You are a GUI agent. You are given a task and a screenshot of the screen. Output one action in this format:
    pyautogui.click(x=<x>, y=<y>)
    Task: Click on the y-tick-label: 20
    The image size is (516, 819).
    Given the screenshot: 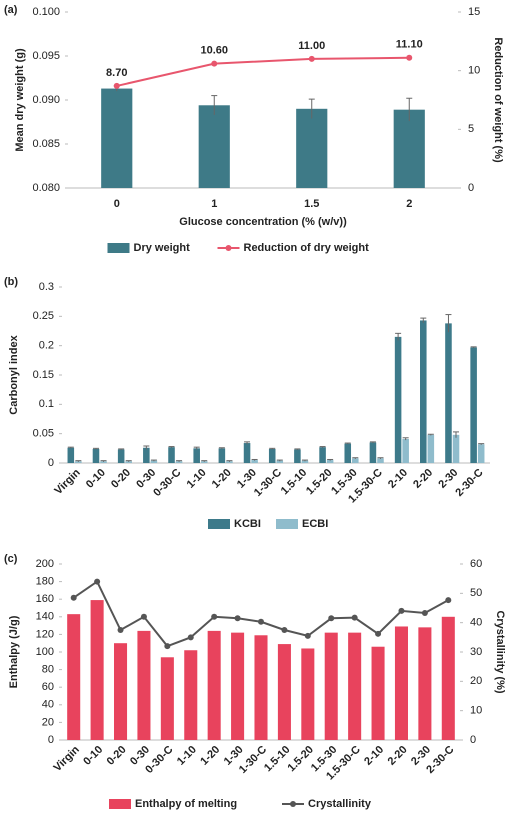 What is the action you would take?
    pyautogui.click(x=48, y=722)
    